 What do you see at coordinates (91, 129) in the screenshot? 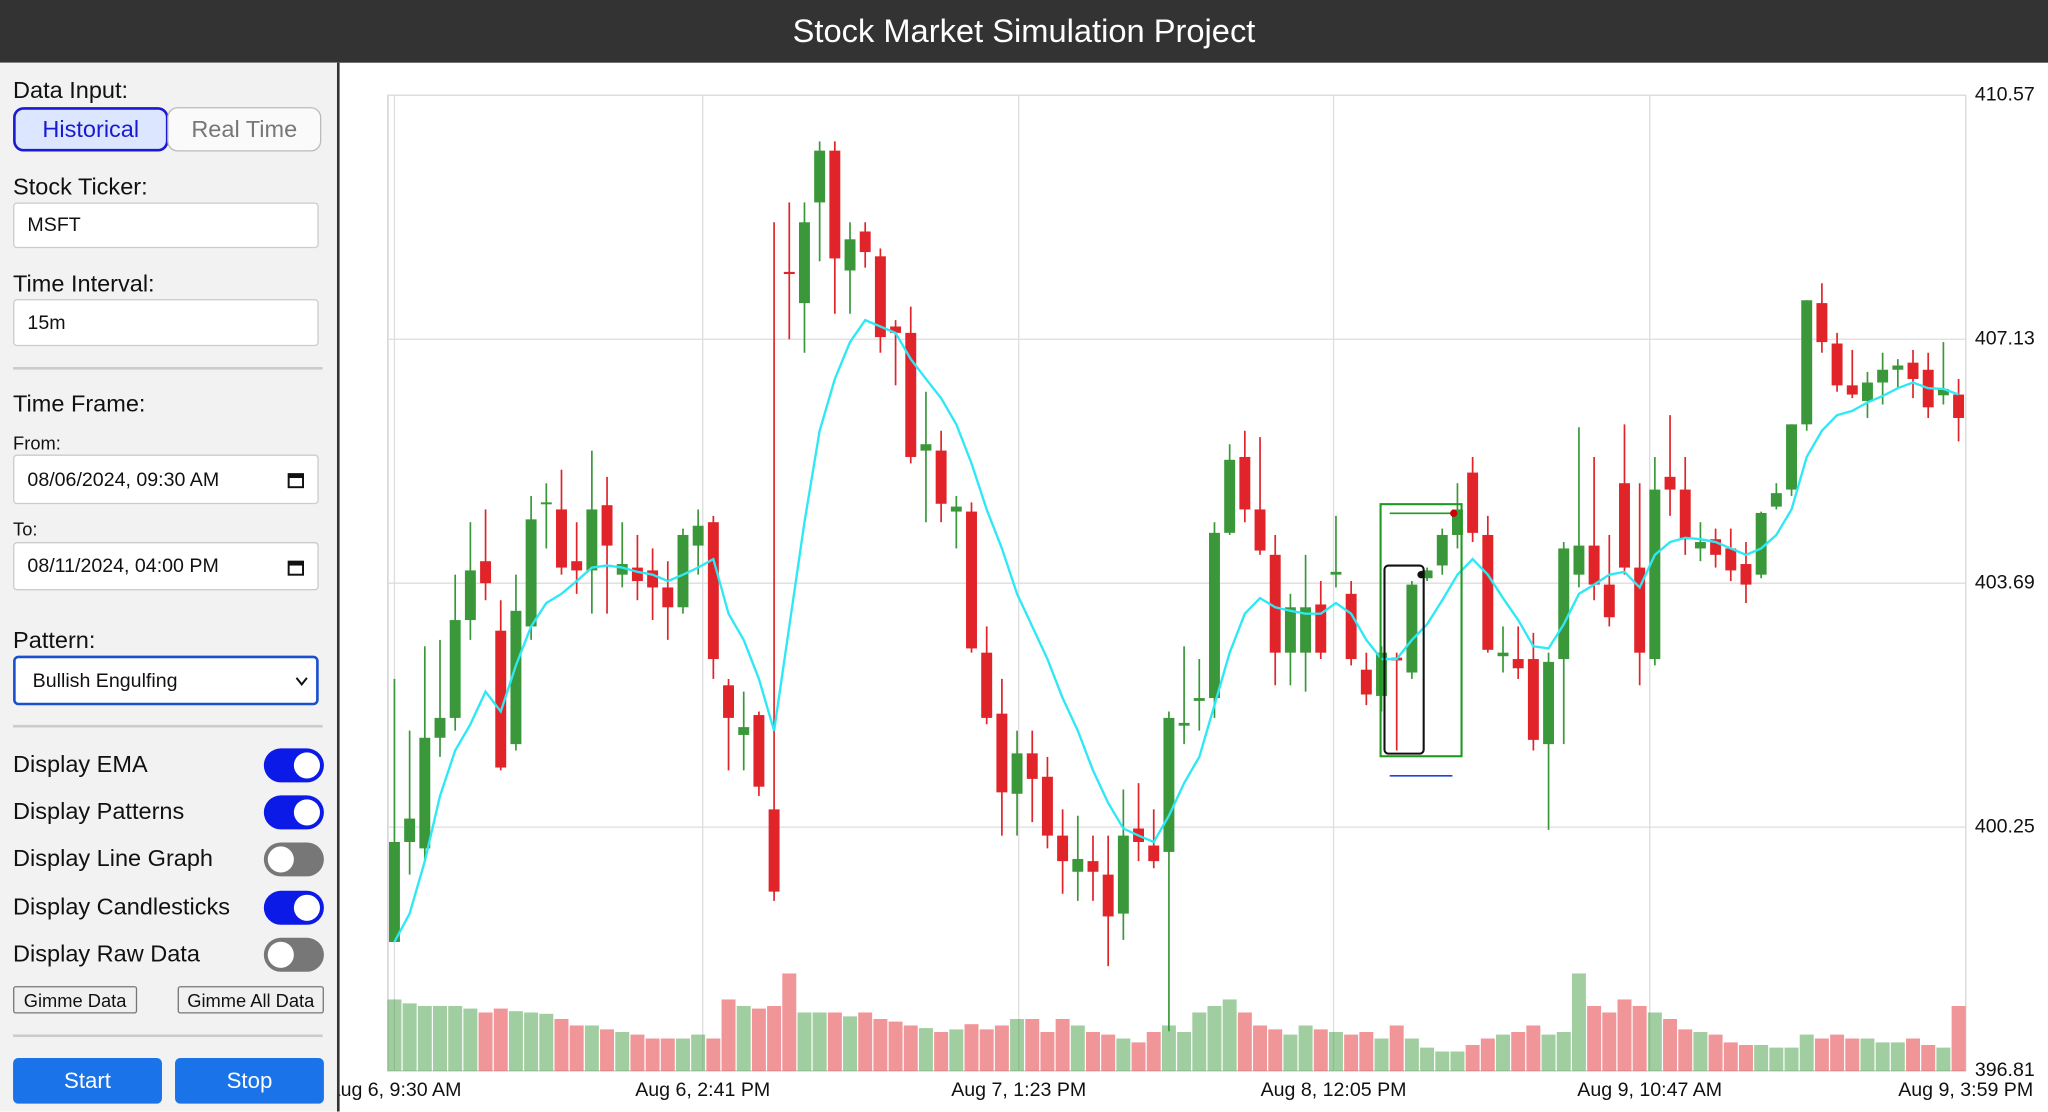
I see `segment: Historical` at bounding box center [91, 129].